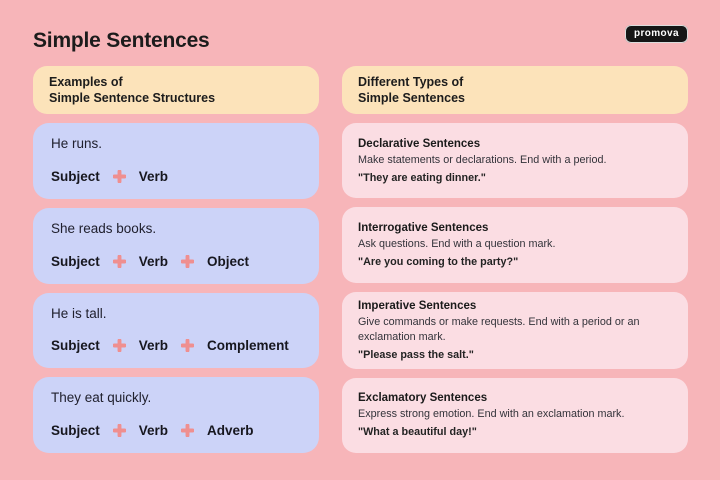 This screenshot has height=480, width=720. What do you see at coordinates (79, 313) in the screenshot?
I see `example-sentence: He is tall.` at bounding box center [79, 313].